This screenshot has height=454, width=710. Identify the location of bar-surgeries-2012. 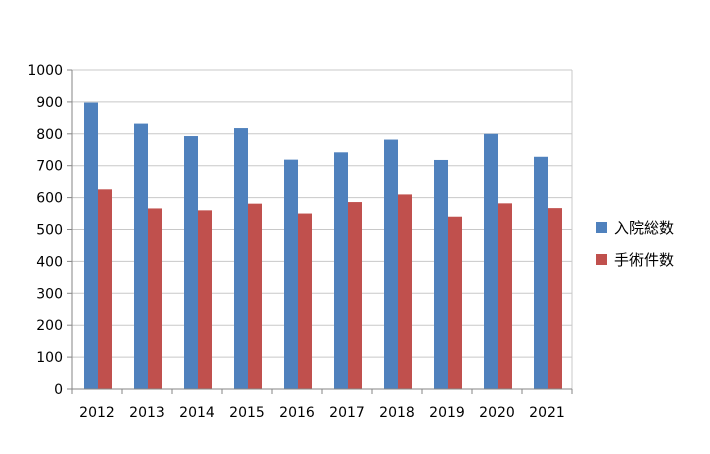
(105, 289).